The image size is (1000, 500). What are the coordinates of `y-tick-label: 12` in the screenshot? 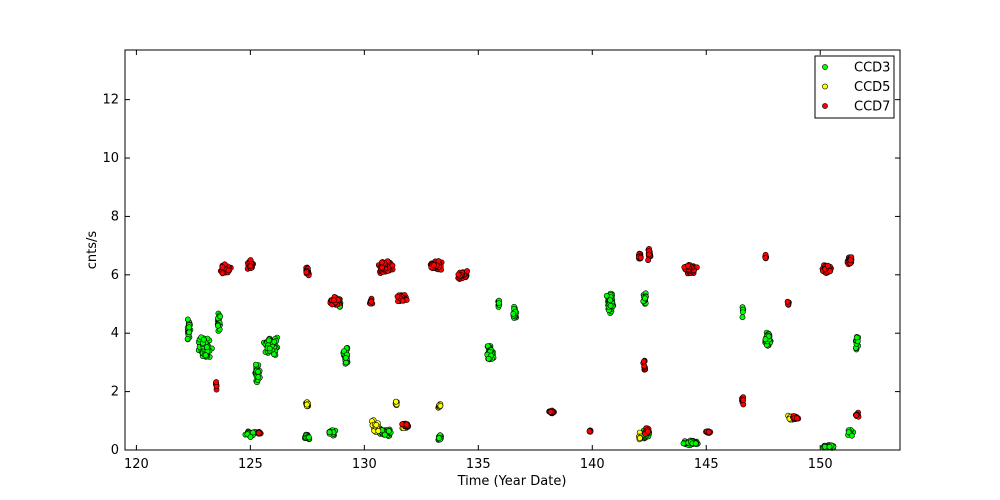 It's located at (110, 100).